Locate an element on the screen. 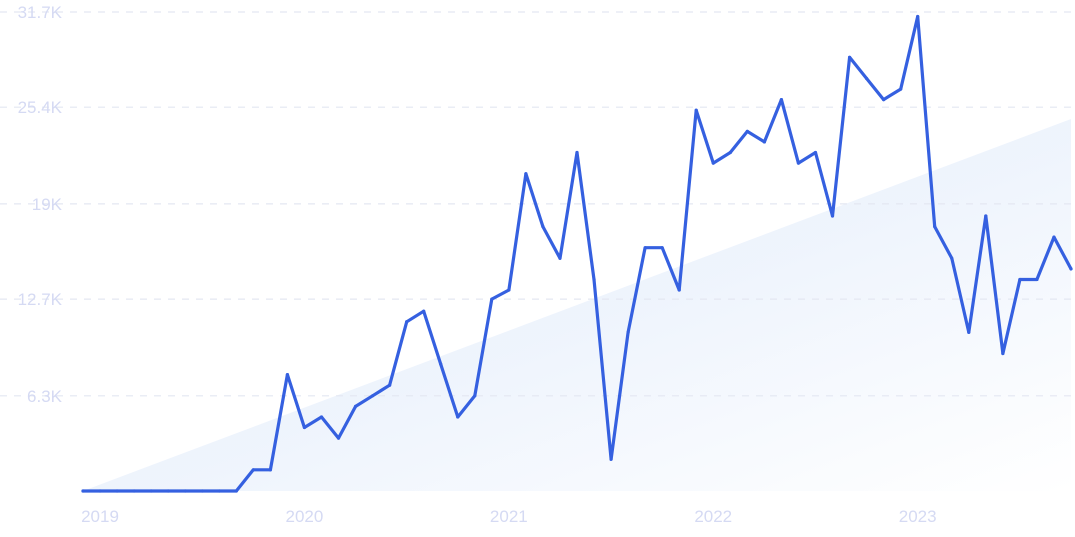  y-tick-label: 19K is located at coordinates (47, 204).